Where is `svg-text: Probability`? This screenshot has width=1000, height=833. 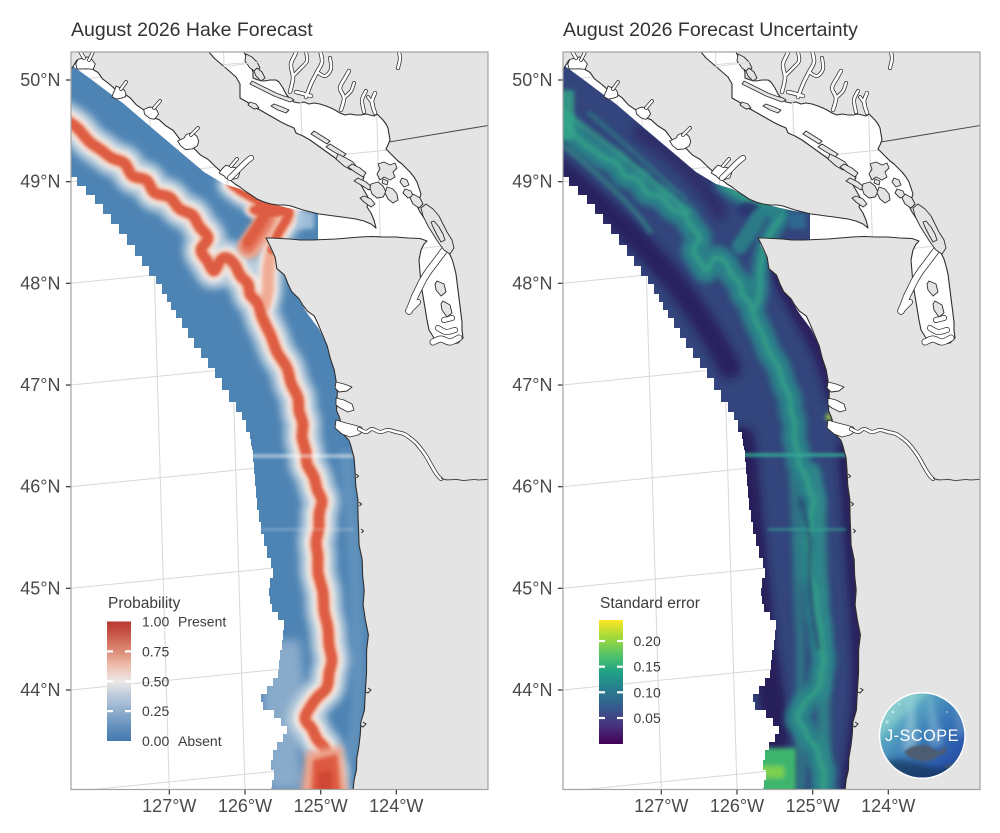 svg-text: Probability is located at coordinates (144, 603).